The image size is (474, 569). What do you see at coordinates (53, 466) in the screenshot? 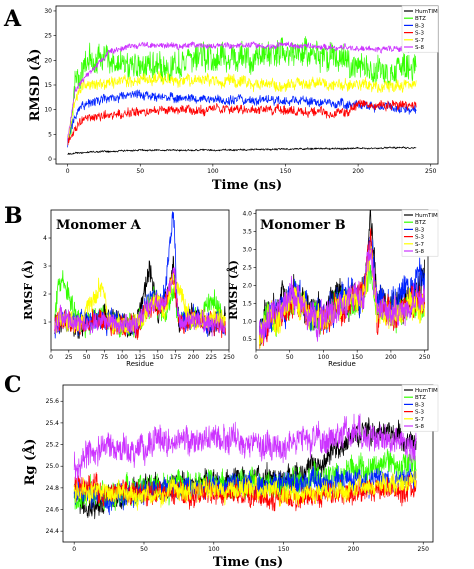
I see `y-tick-label: 25.0` at bounding box center [53, 466].